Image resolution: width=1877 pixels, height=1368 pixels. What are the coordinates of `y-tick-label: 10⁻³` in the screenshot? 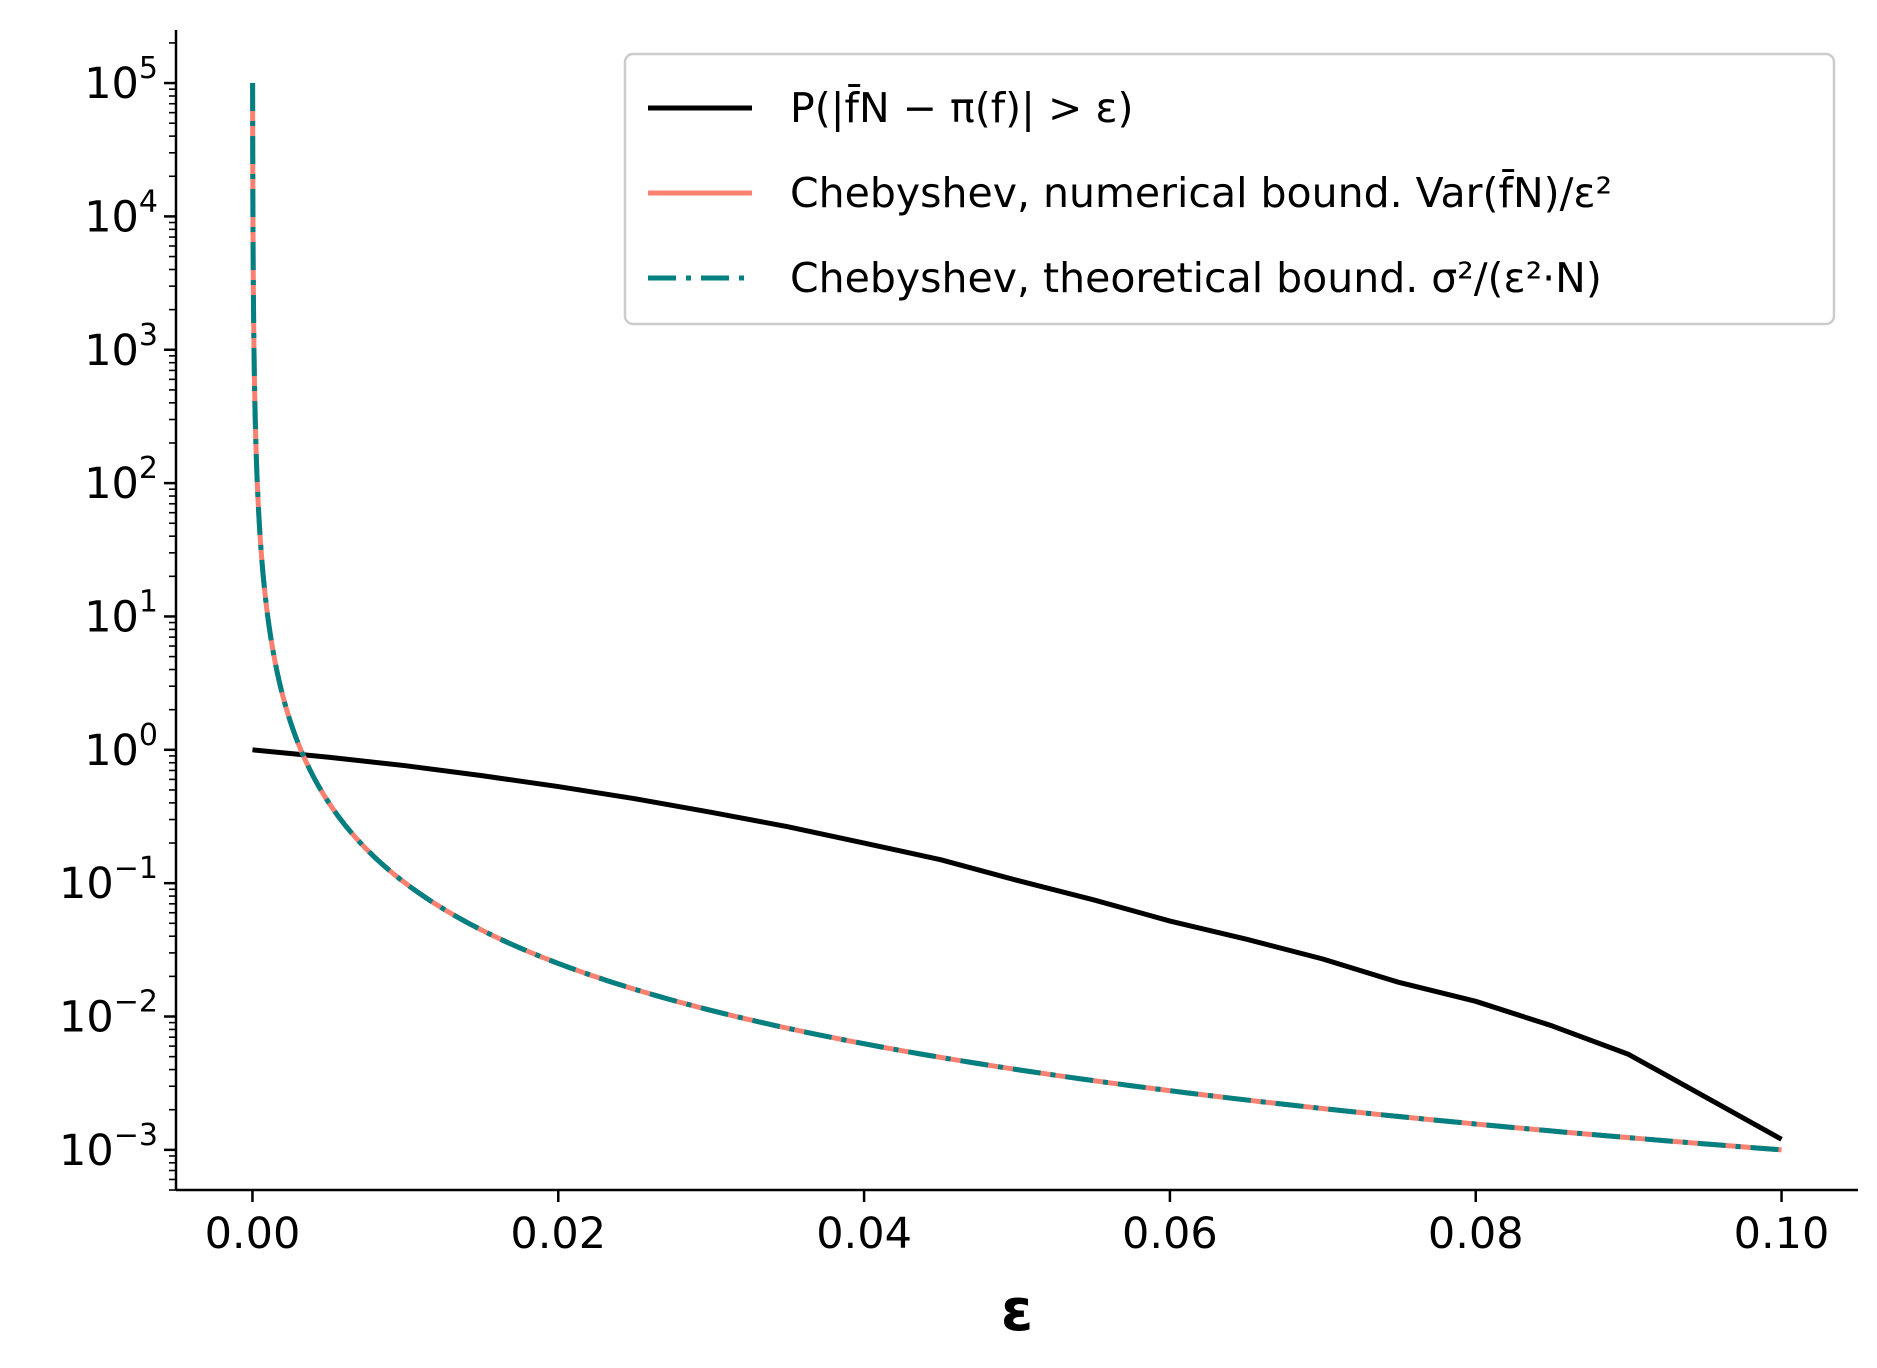 It's located at (108, 1147).